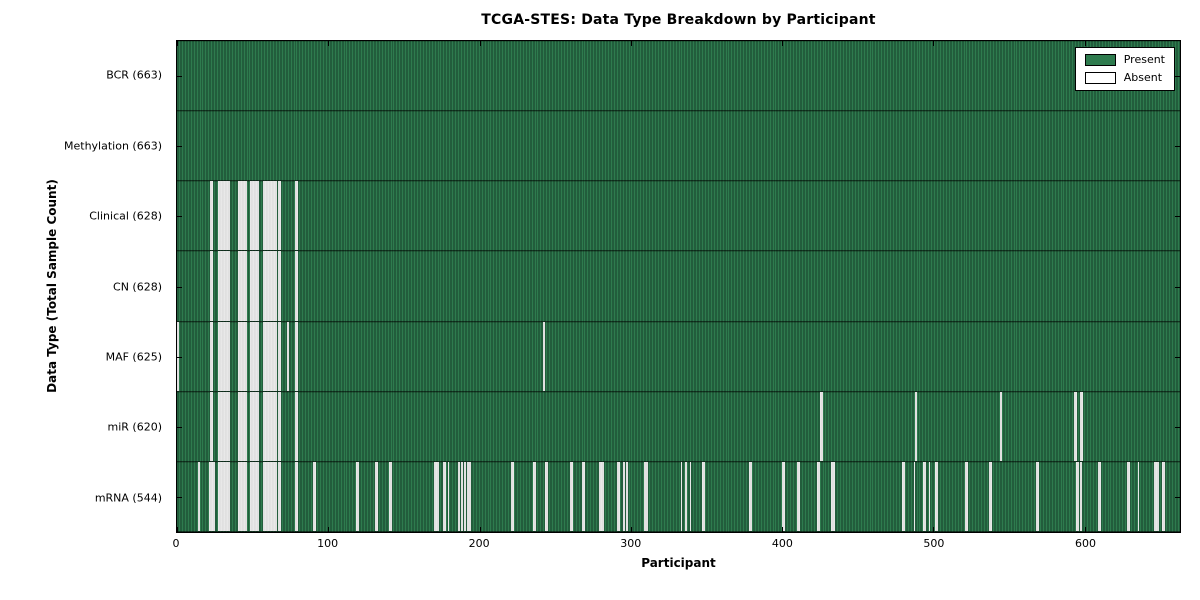 The width and height of the screenshot is (1200, 600). I want to click on x-tick-mark-100-top, so click(329, 43).